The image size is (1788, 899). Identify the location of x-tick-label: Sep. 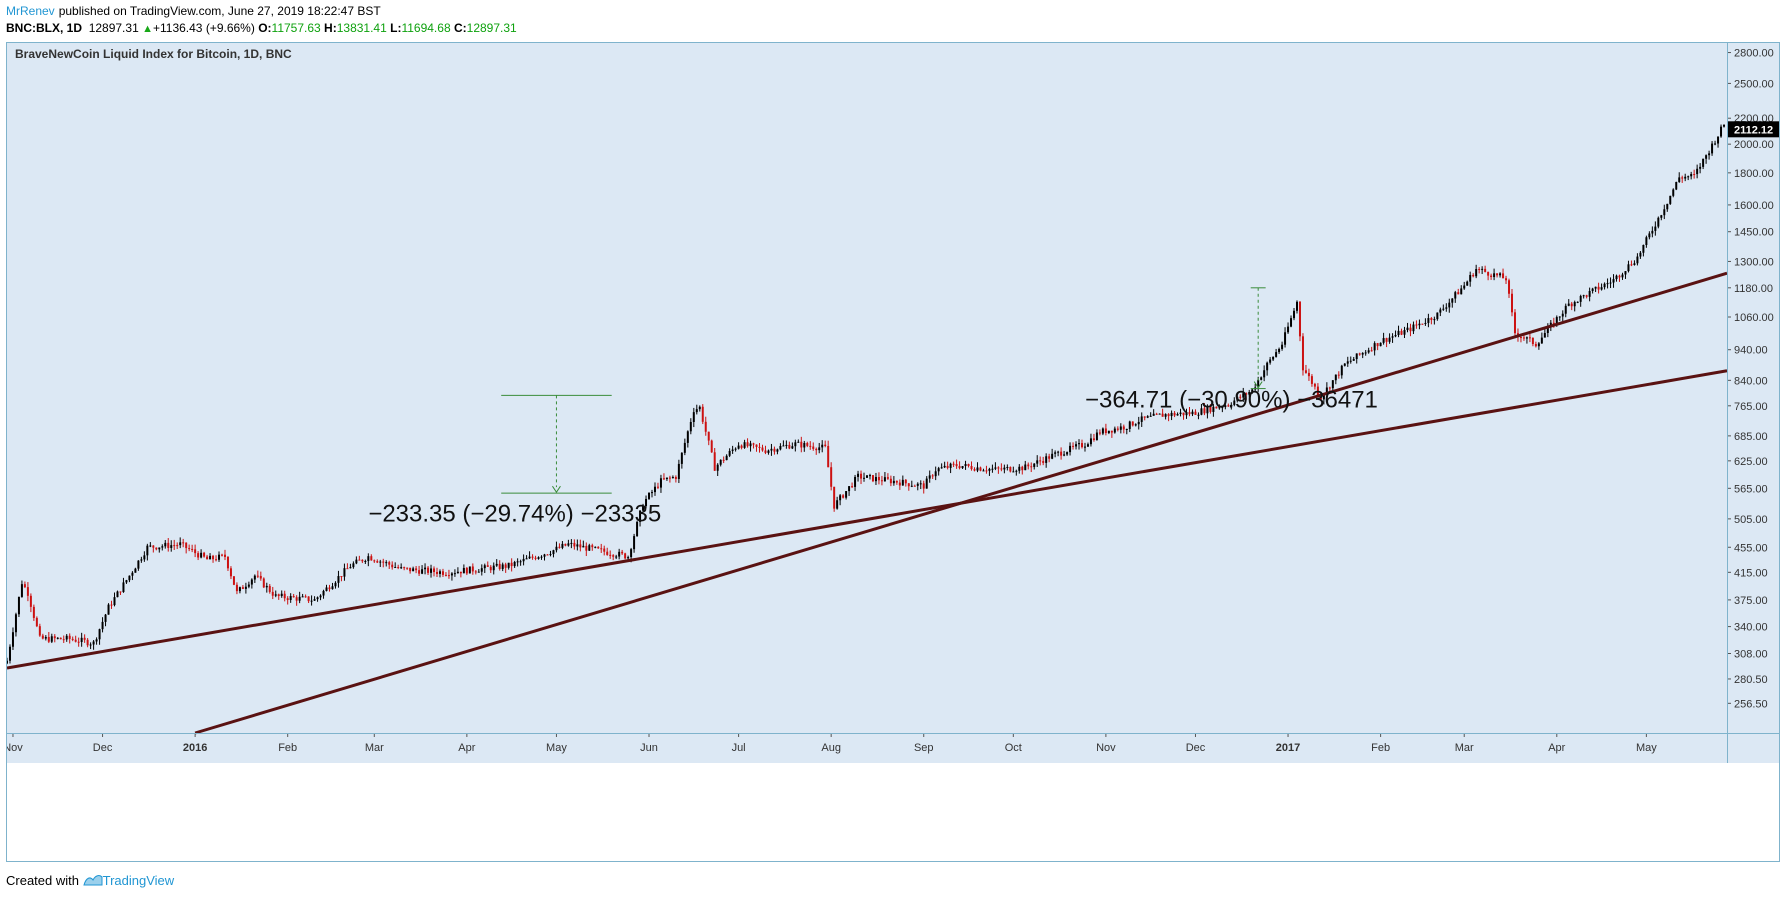
(924, 748).